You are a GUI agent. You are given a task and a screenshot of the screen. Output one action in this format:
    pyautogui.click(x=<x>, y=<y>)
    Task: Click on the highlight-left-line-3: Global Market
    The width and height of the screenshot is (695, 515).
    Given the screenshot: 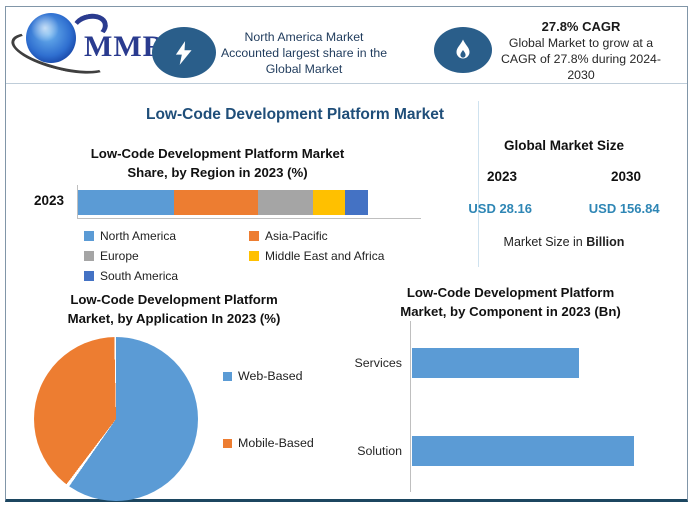 What is the action you would take?
    pyautogui.click(x=304, y=69)
    